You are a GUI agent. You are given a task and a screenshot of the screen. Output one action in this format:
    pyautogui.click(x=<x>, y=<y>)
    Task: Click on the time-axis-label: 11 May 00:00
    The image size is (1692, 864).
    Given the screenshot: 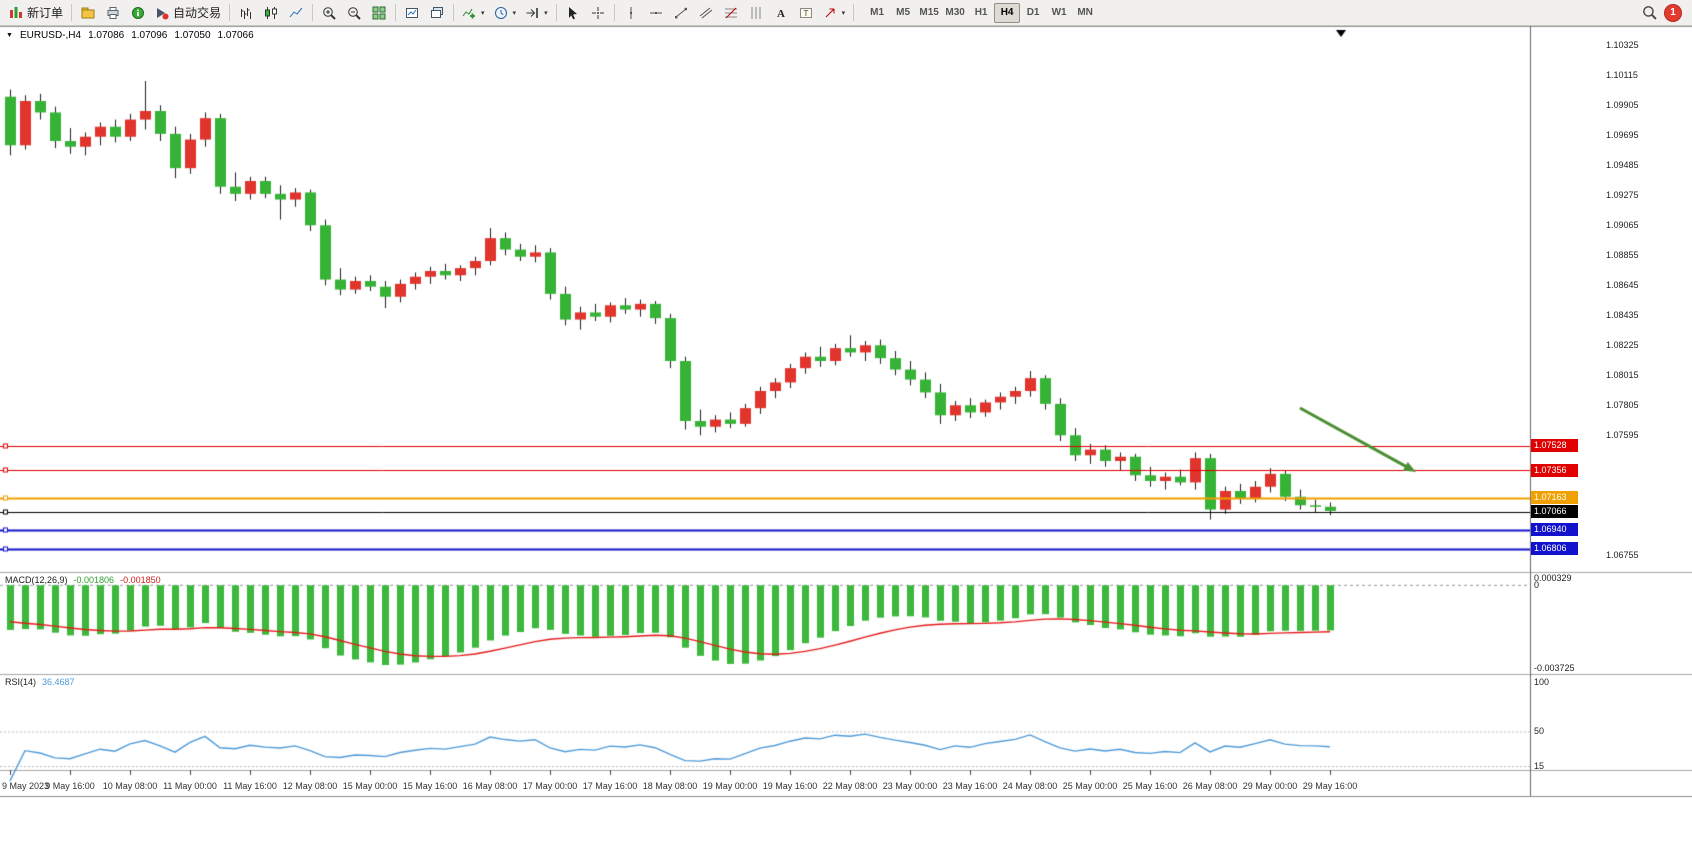 What is the action you would take?
    pyautogui.click(x=190, y=786)
    